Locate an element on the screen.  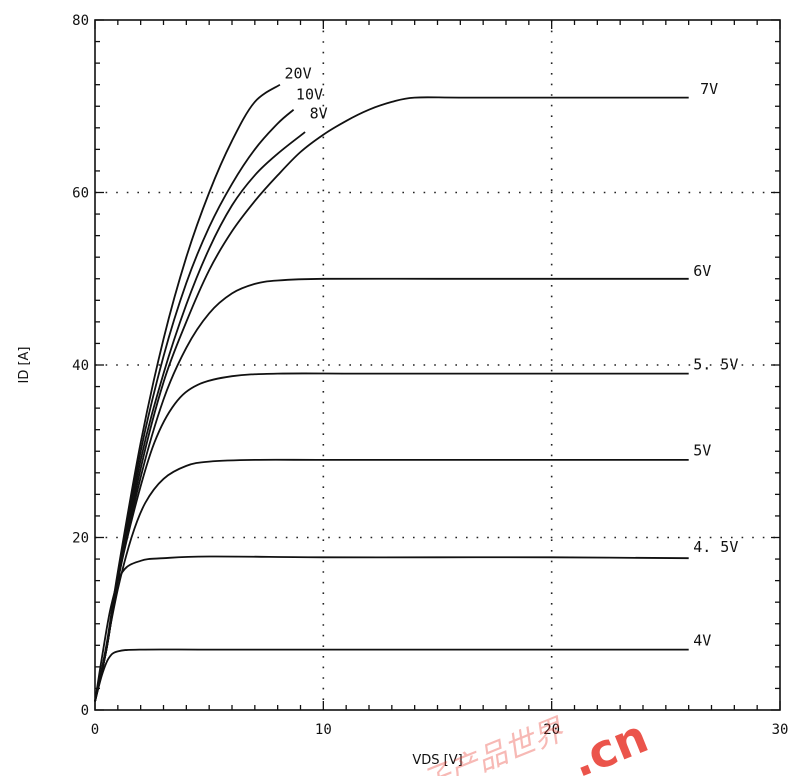
x-tick-label-10: 10 is located at coordinates (323, 730).